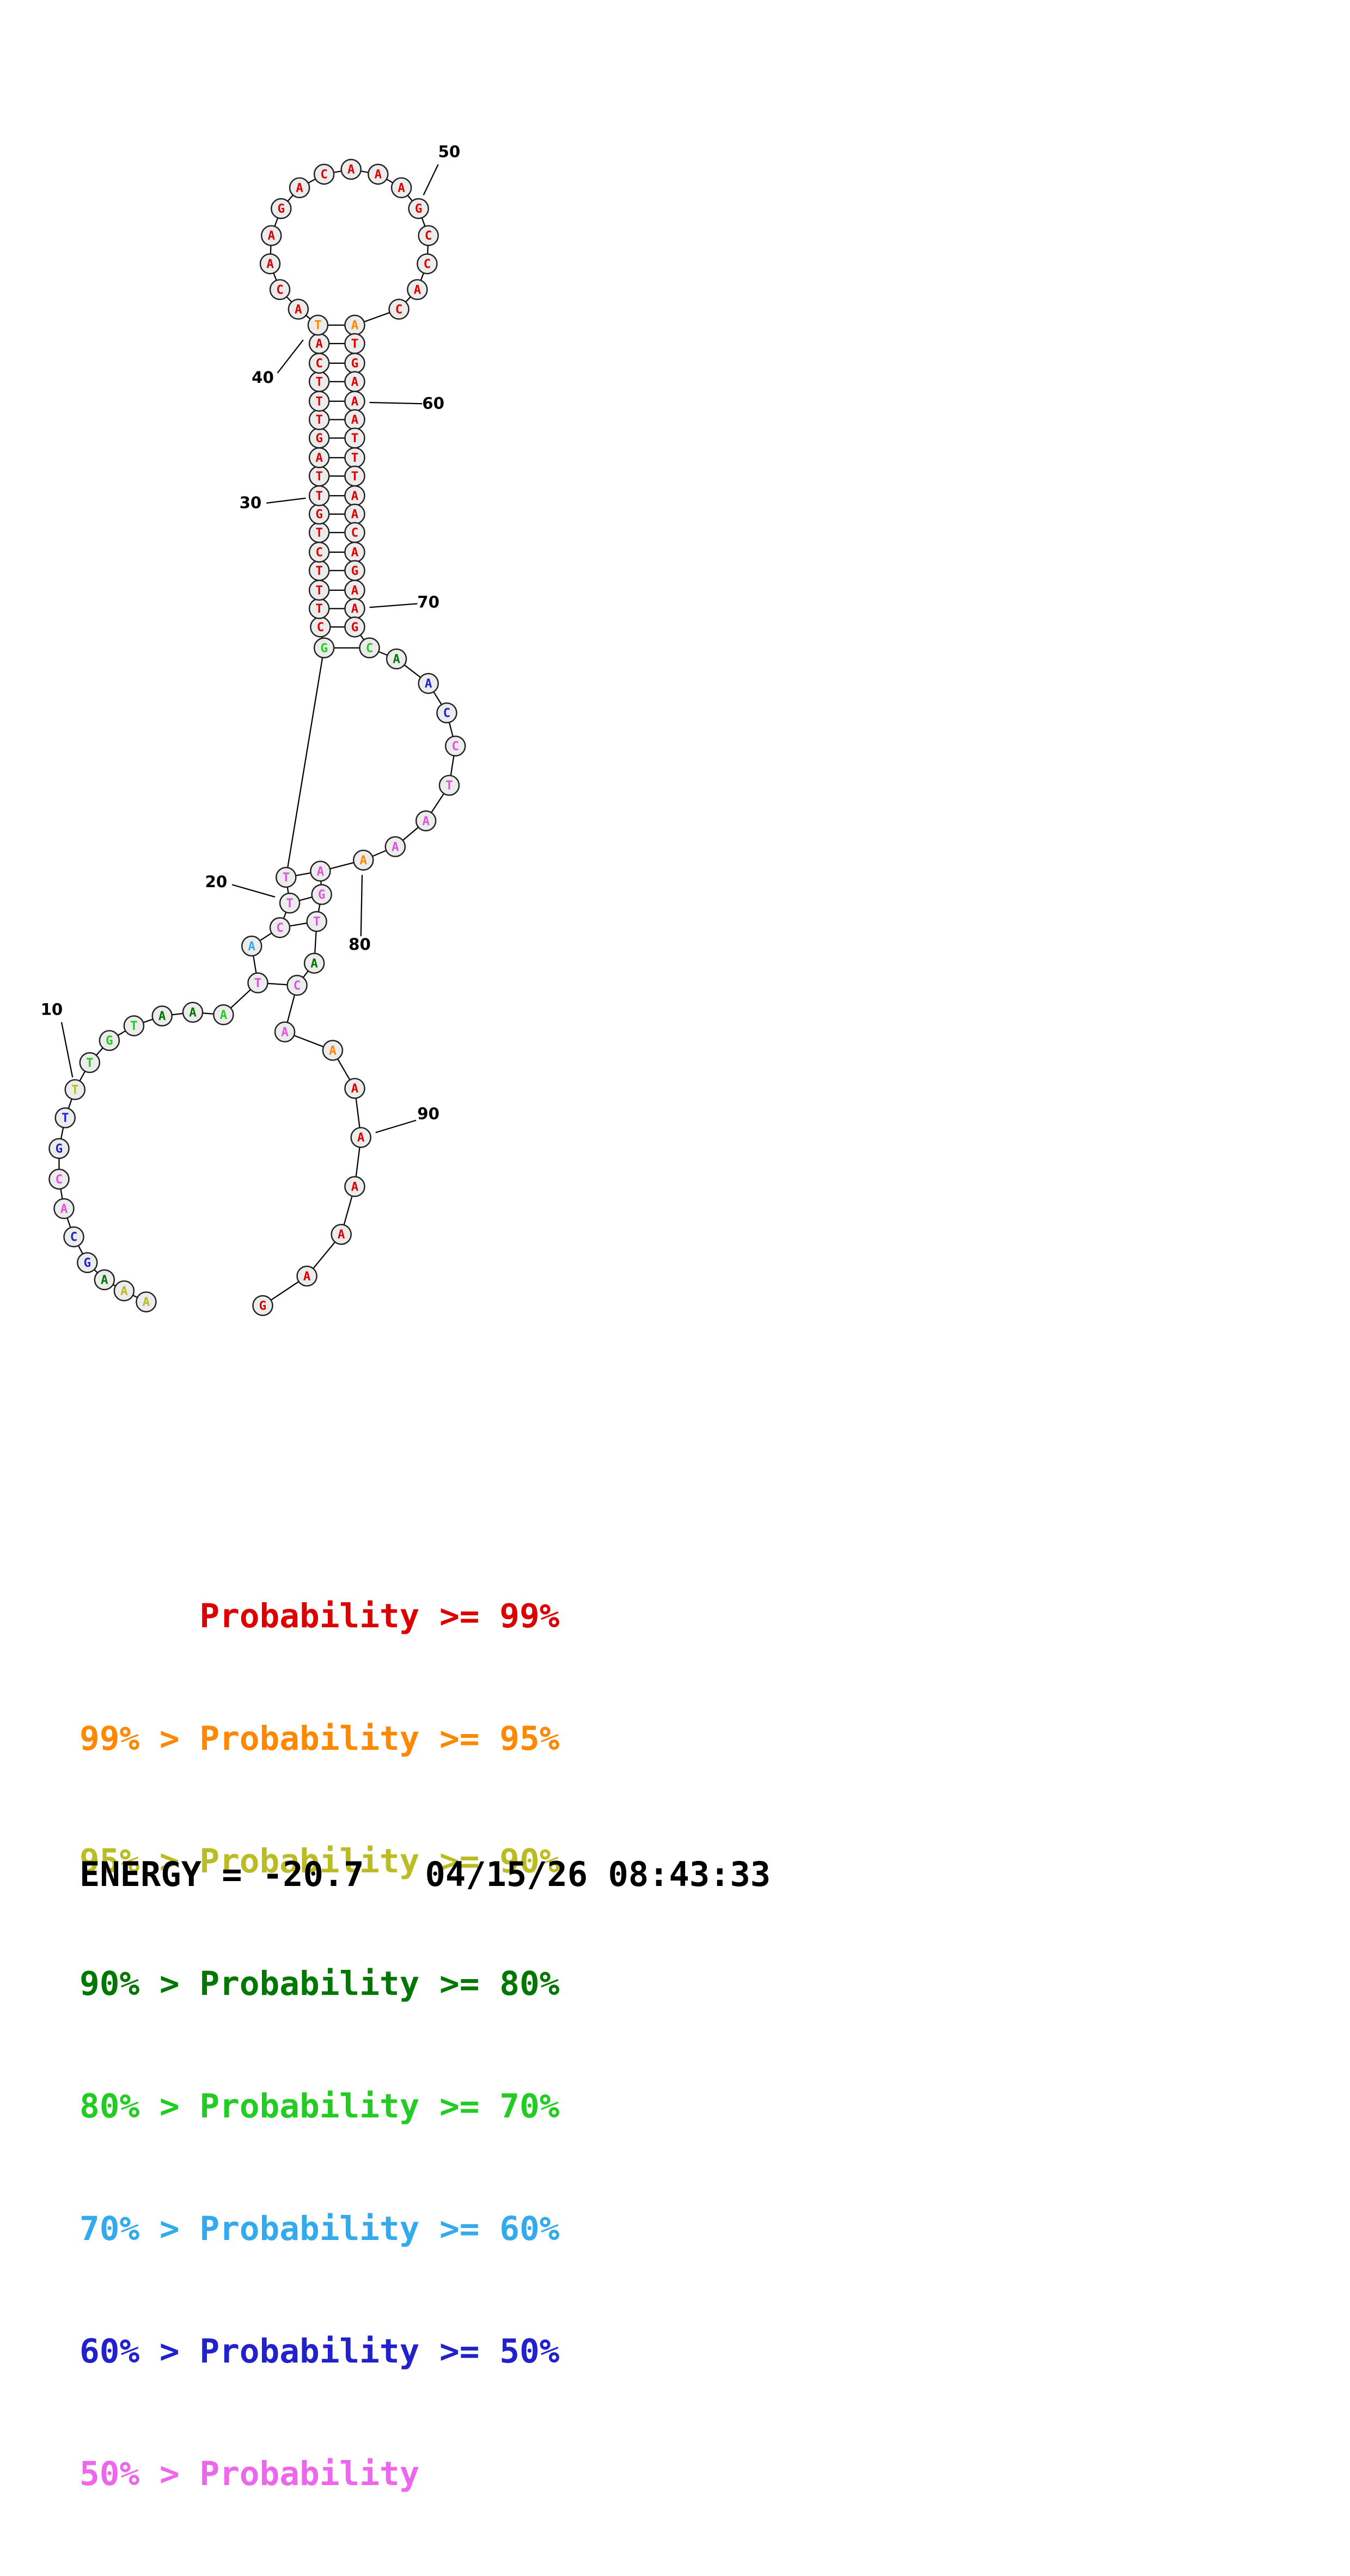 The height and width of the screenshot is (2576, 1350). Describe the element at coordinates (320, 1616) in the screenshot. I see `legend-line-p99: Probability >= 99%` at that location.